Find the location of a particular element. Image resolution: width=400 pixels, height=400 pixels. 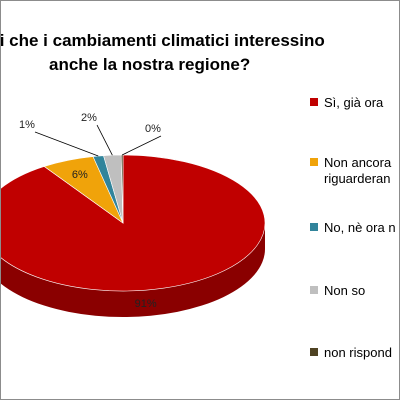

data-label-0: 91% is located at coordinates (146, 304).